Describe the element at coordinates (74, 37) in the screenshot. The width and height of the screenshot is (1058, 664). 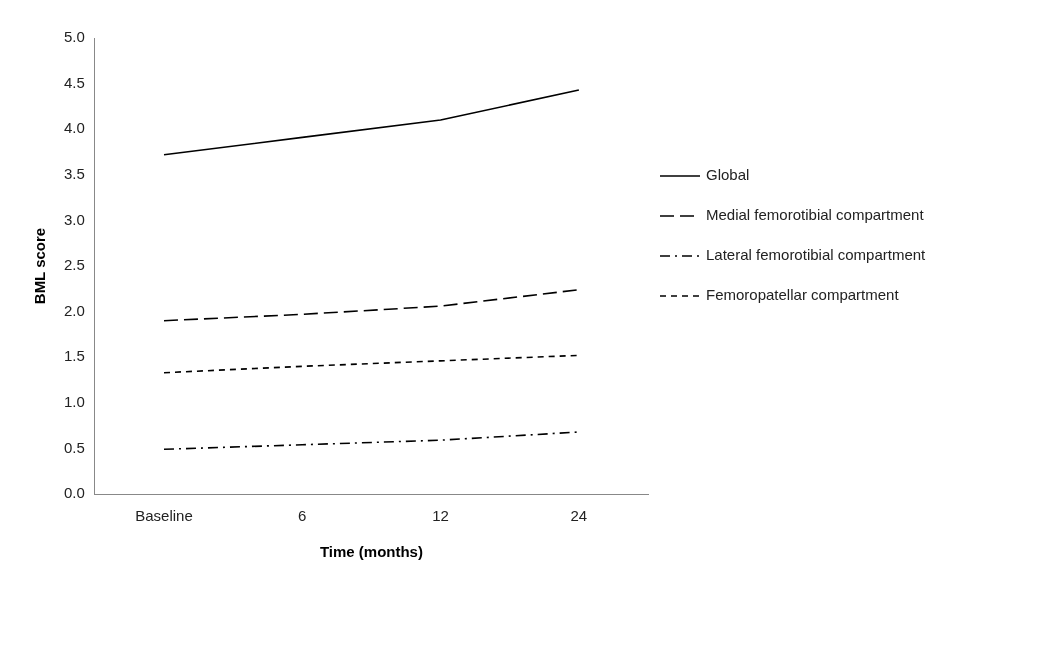
I see `y-tick-label: 5.0` at that location.